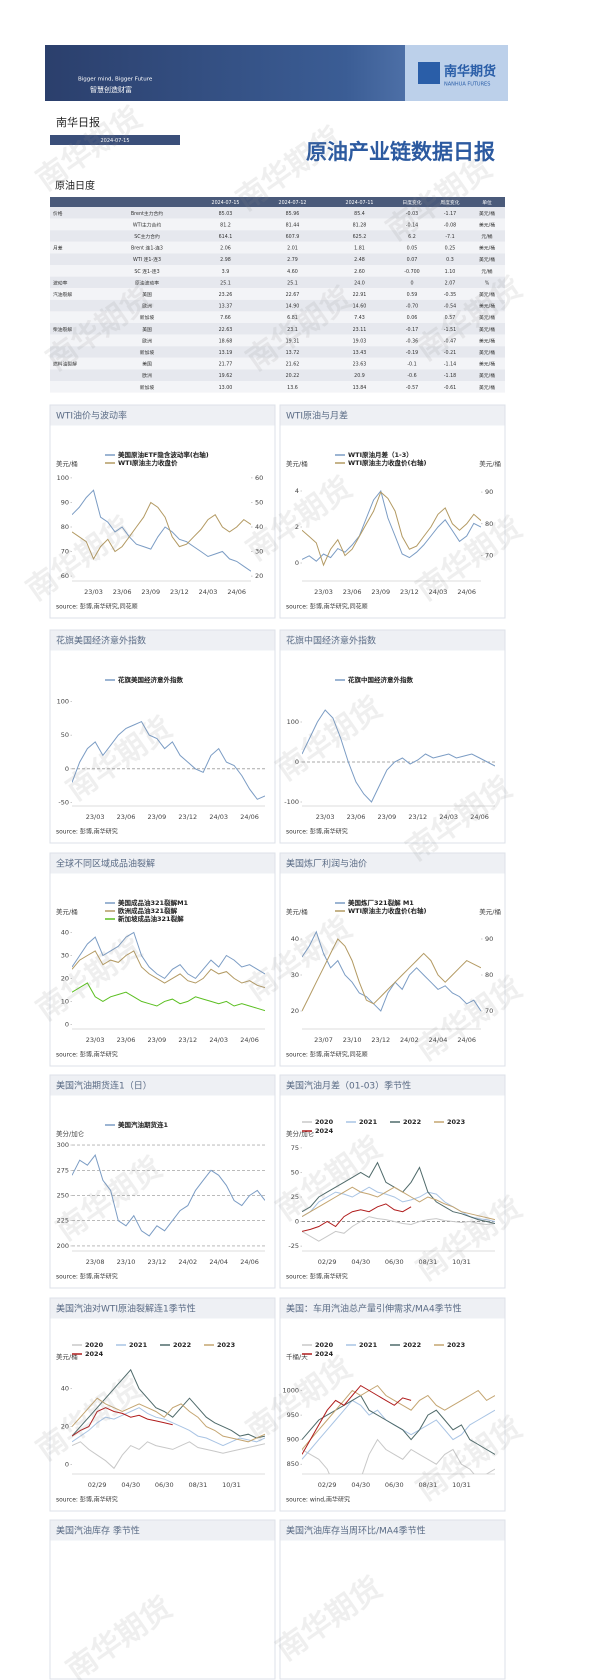  Describe the element at coordinates (411, 283) in the screenshot. I see `table-cell: 0` at that location.